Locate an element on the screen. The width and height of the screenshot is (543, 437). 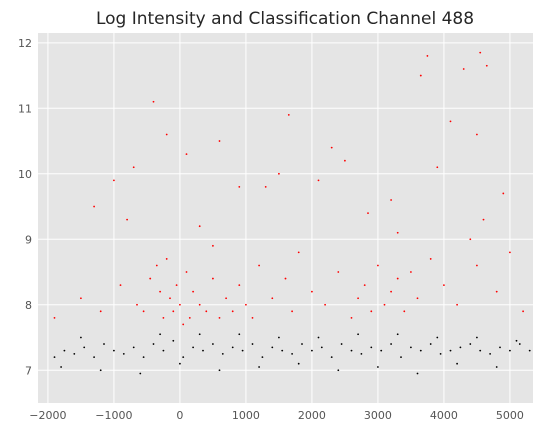
y-tick-label: 7 is located at coordinates (28, 370).